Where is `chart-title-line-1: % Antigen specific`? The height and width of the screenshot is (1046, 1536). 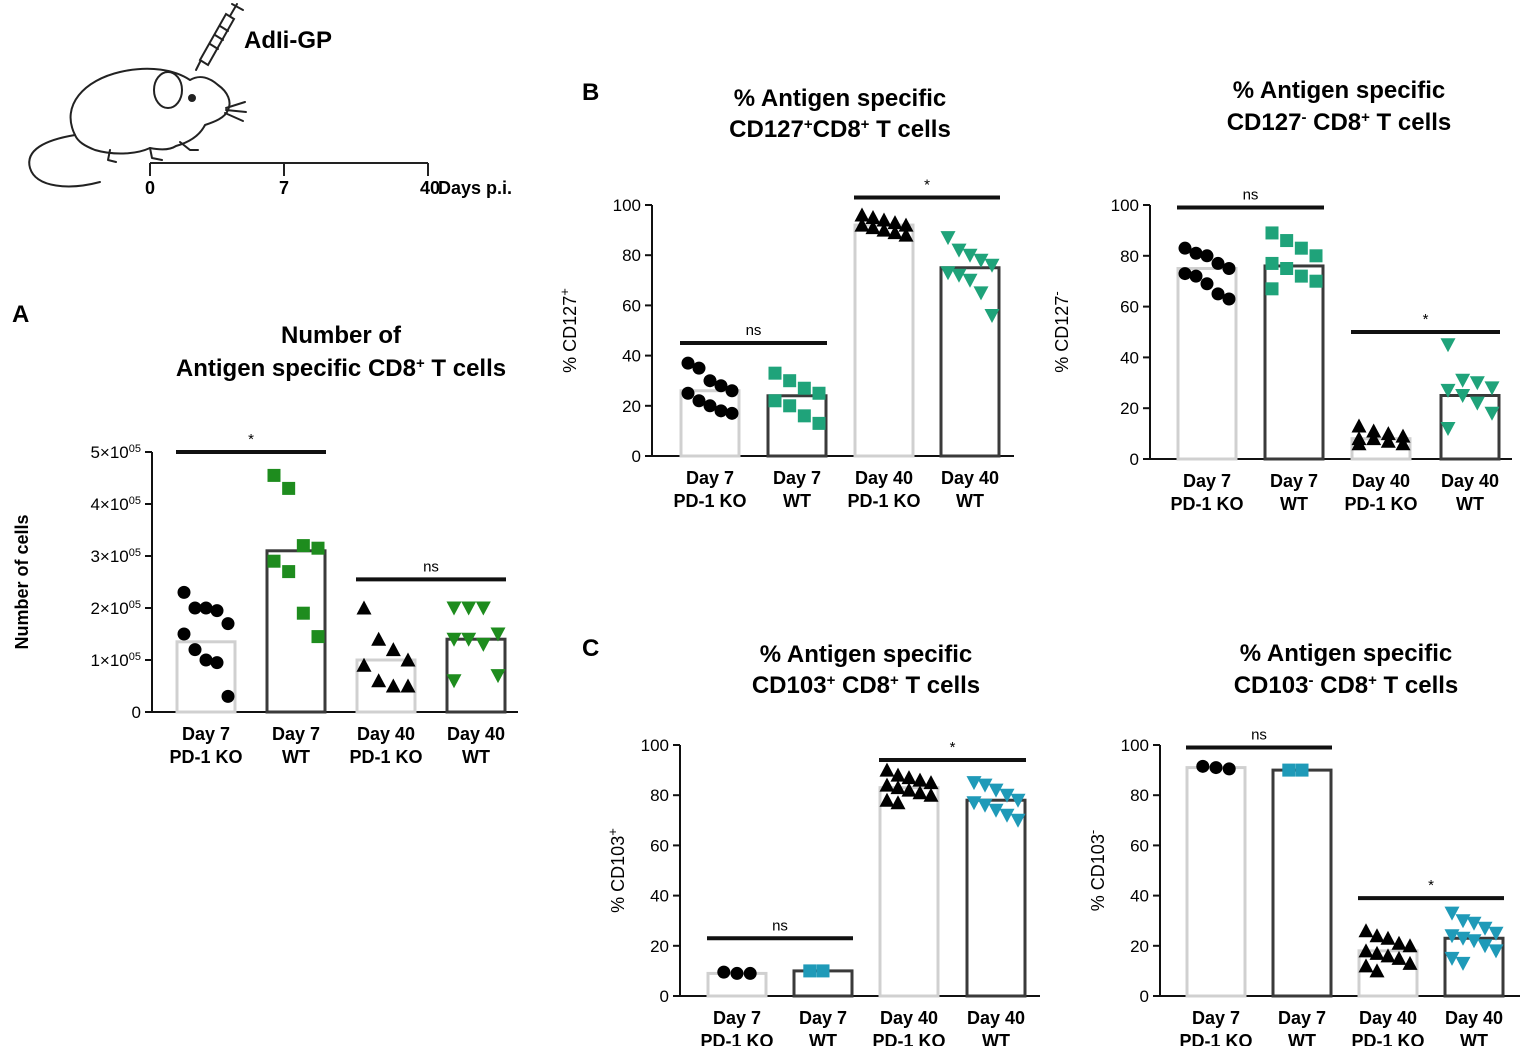 chart-title-line-1: % Antigen specific is located at coordinates (866, 654).